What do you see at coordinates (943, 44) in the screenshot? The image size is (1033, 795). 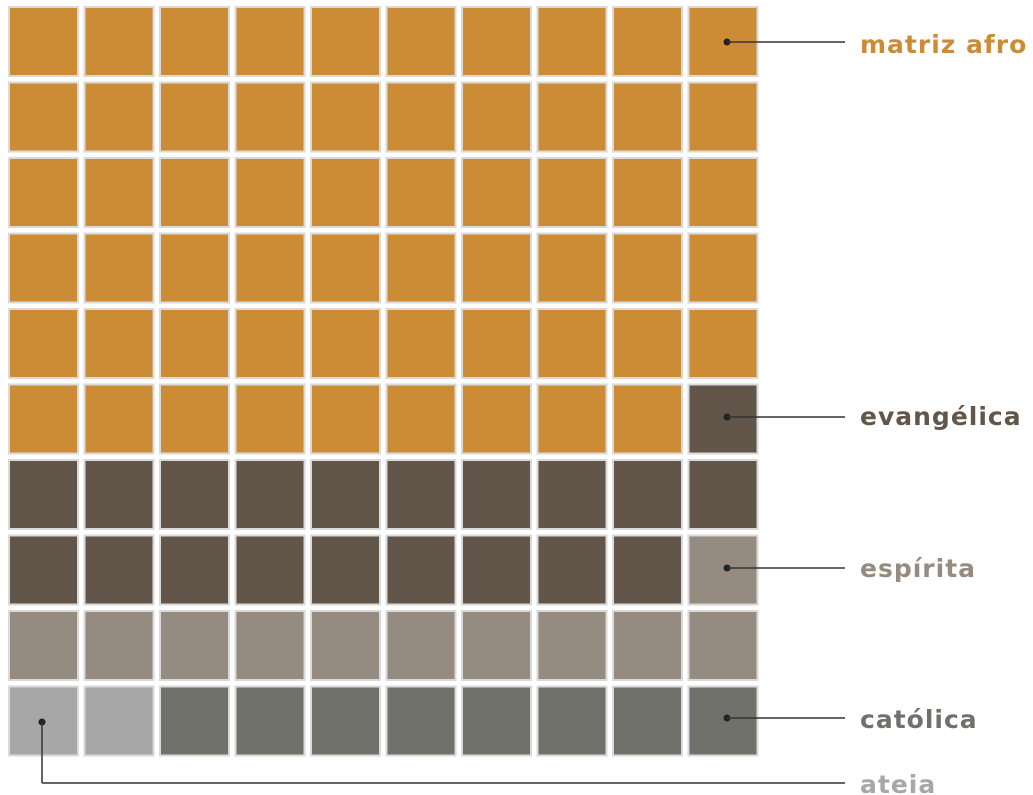 I see `label-matriz-afro: matriz afro` at bounding box center [943, 44].